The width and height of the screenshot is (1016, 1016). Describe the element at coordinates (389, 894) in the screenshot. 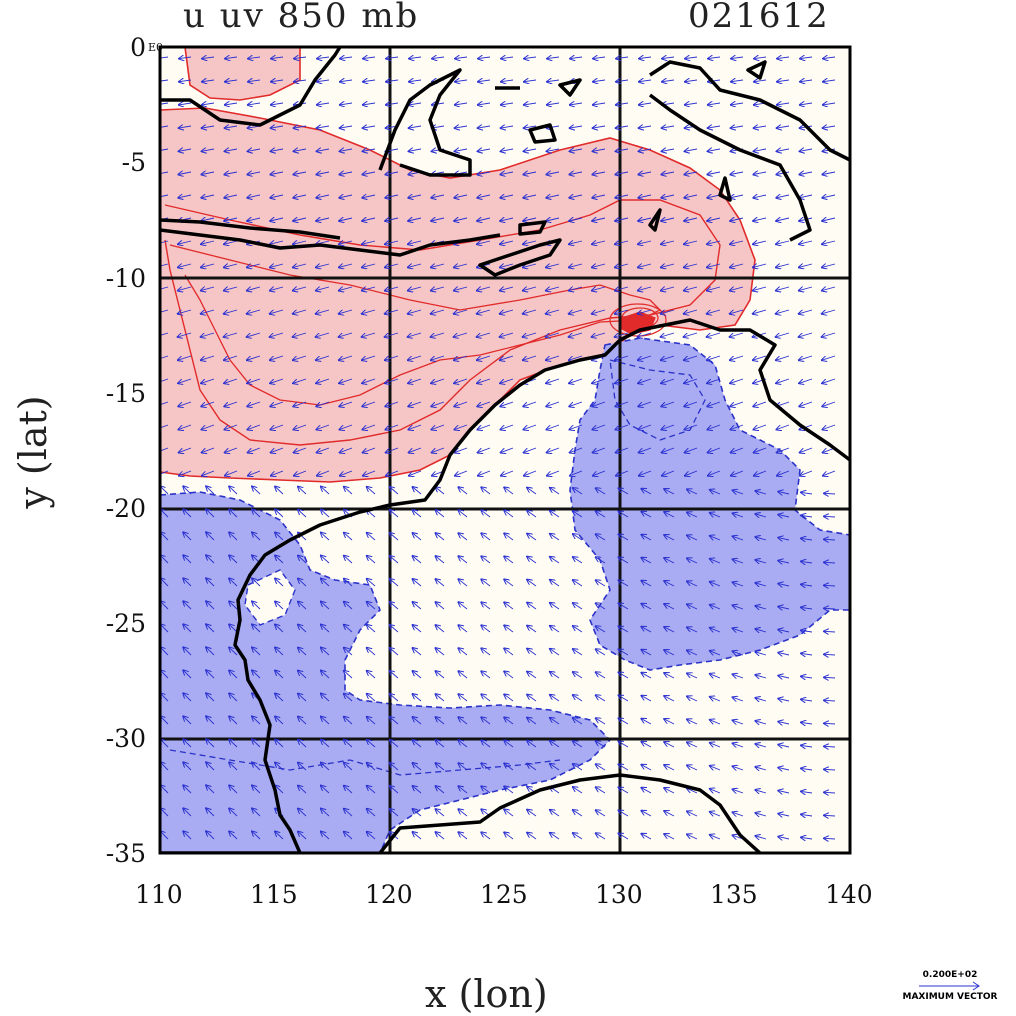

I see `x-tick-label: 120` at that location.